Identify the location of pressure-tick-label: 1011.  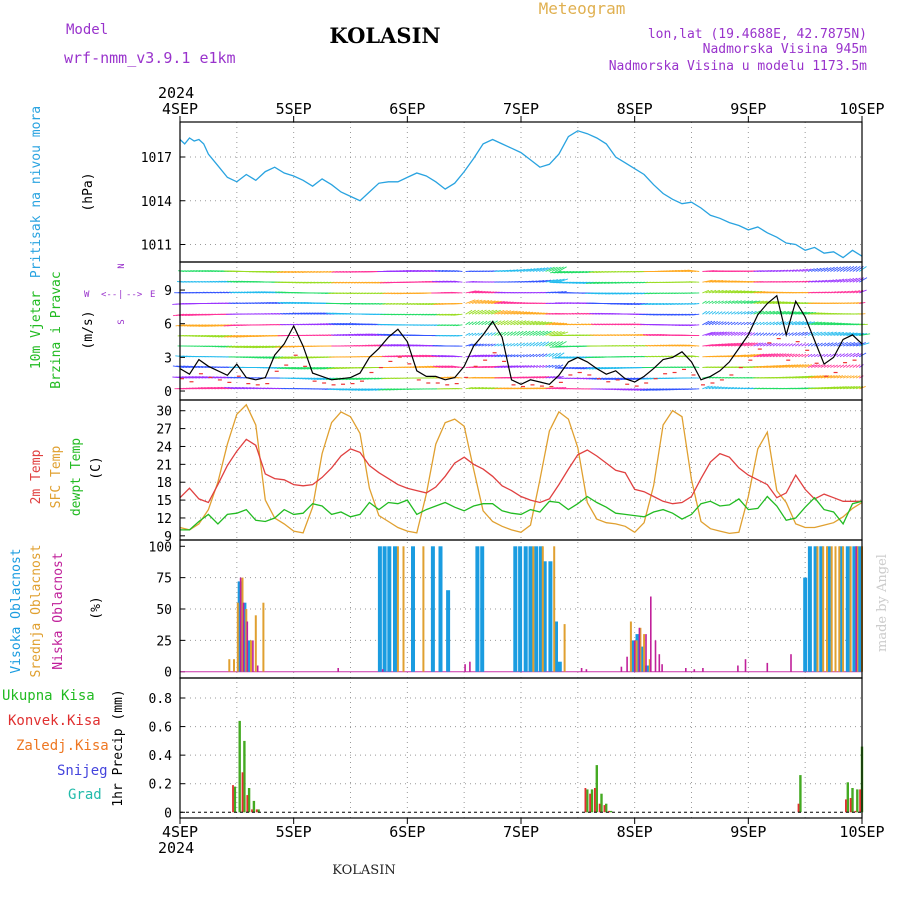
(156, 246).